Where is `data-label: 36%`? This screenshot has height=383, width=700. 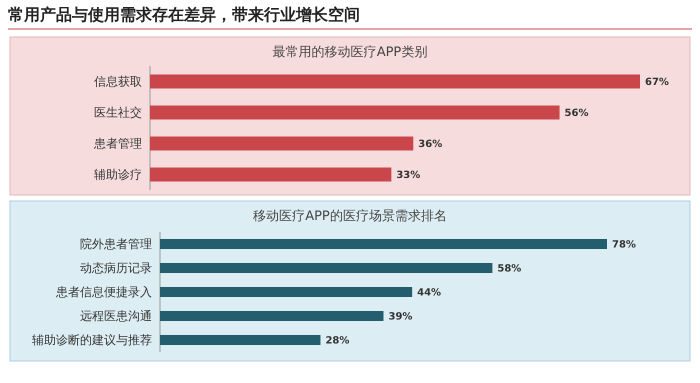
data-label: 36% is located at coordinates (430, 144).